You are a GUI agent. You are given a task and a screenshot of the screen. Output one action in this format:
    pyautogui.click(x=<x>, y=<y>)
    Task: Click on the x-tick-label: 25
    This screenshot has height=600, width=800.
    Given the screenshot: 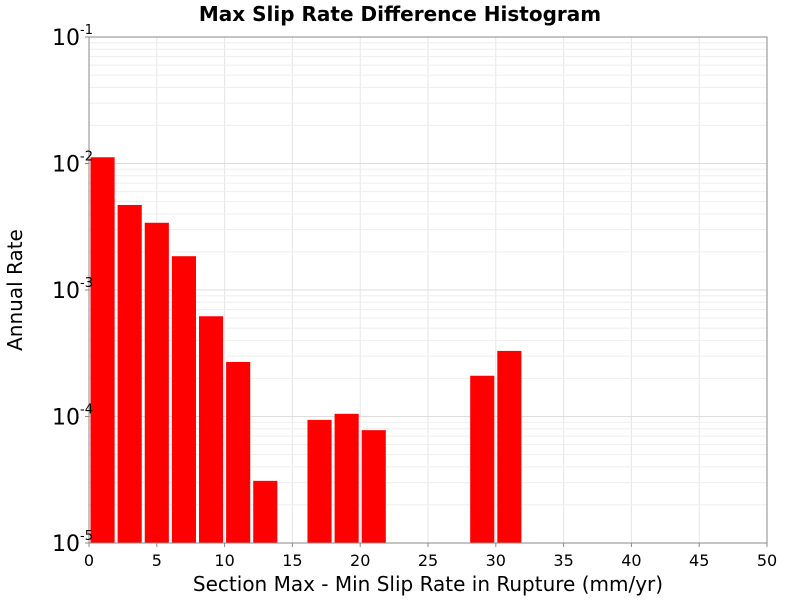 What is the action you would take?
    pyautogui.click(x=428, y=560)
    